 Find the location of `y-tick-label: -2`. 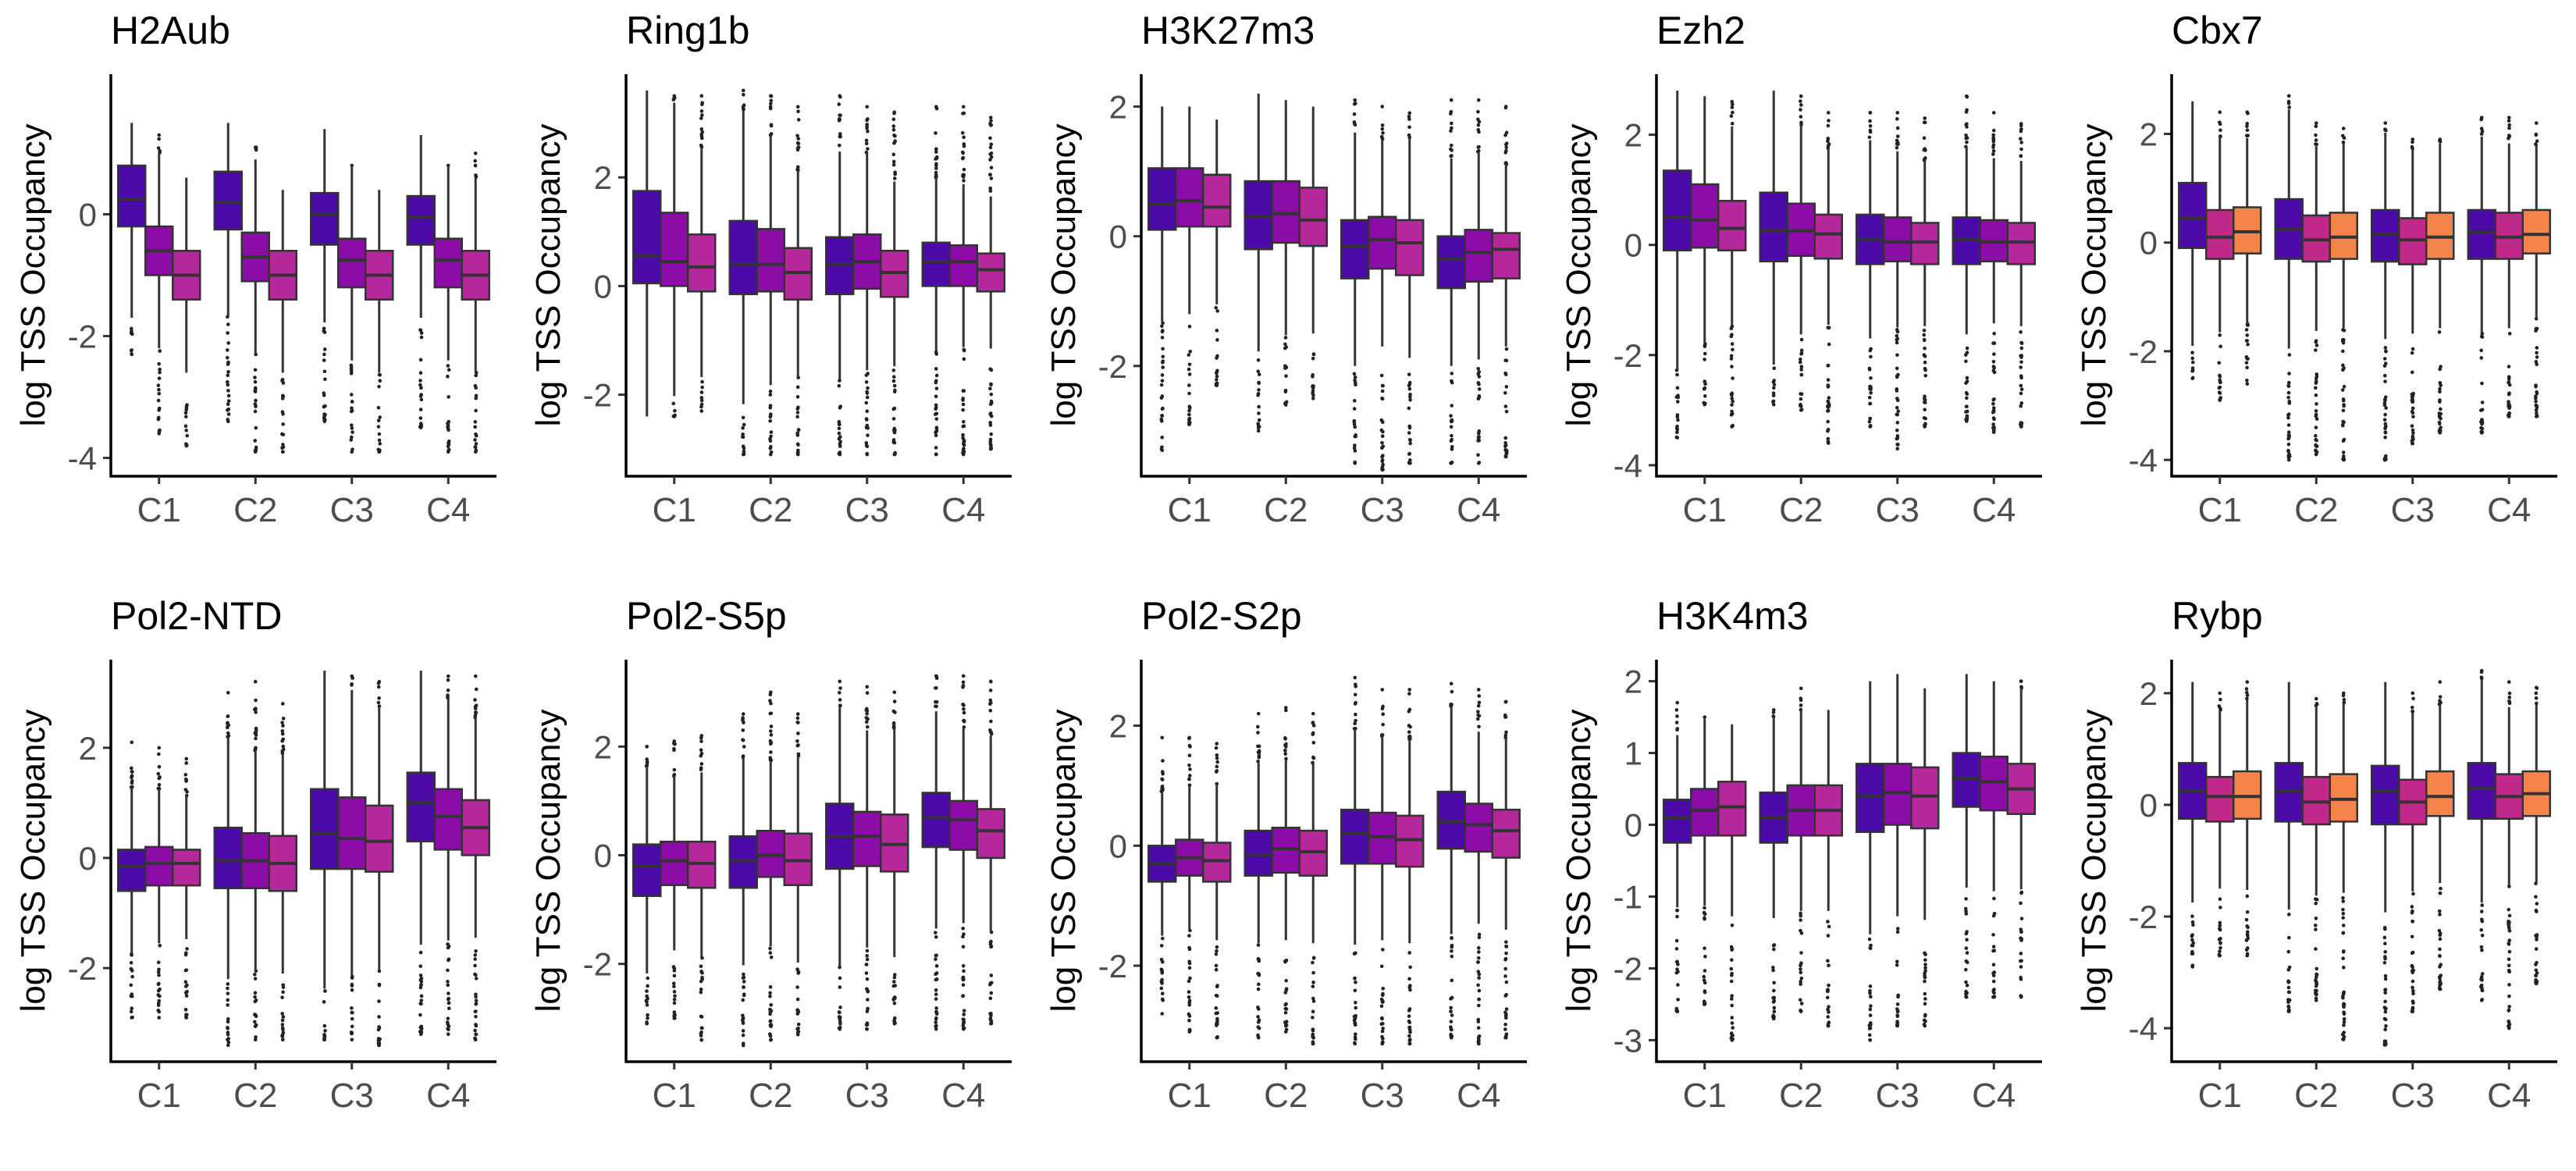

y-tick-label: -2 is located at coordinates (1112, 366).